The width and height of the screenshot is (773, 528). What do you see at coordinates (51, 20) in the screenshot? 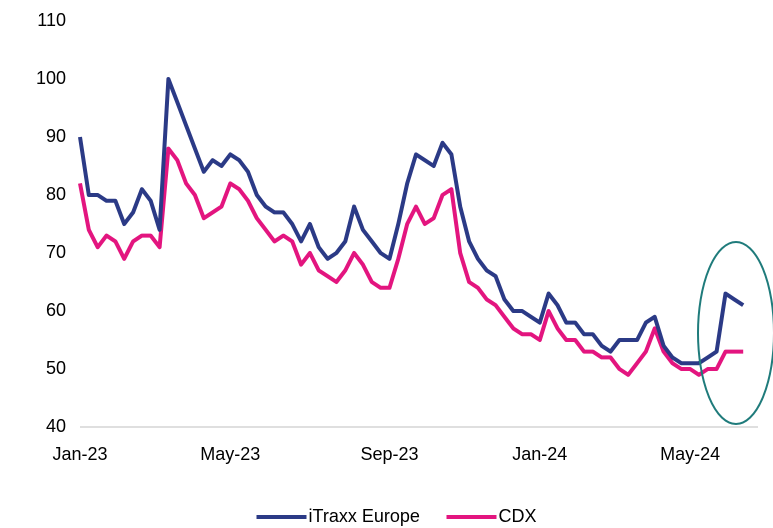
I see `y-tick-label: 110` at bounding box center [51, 20].